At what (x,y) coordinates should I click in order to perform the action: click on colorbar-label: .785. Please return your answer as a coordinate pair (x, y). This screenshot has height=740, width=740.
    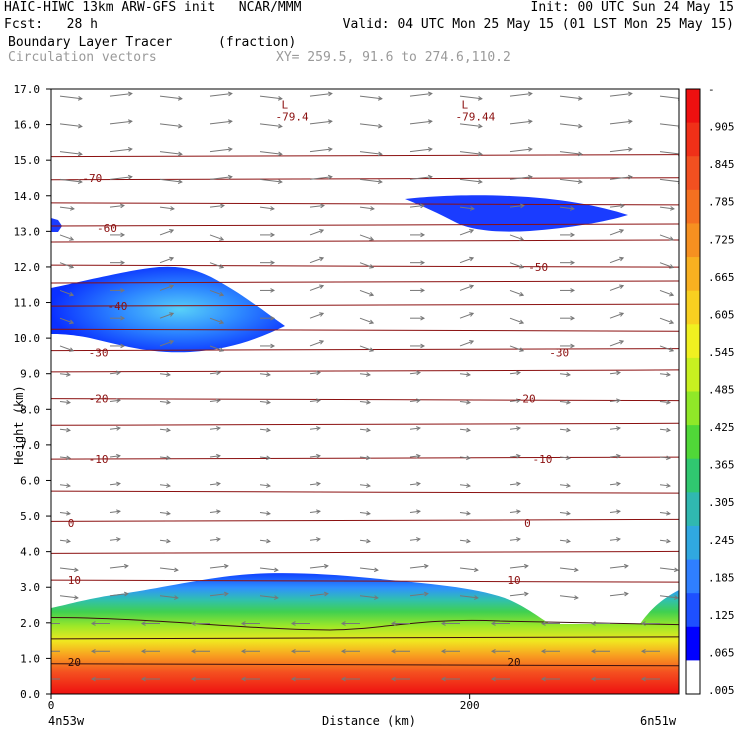
    Looking at the image, I should click on (721, 202).